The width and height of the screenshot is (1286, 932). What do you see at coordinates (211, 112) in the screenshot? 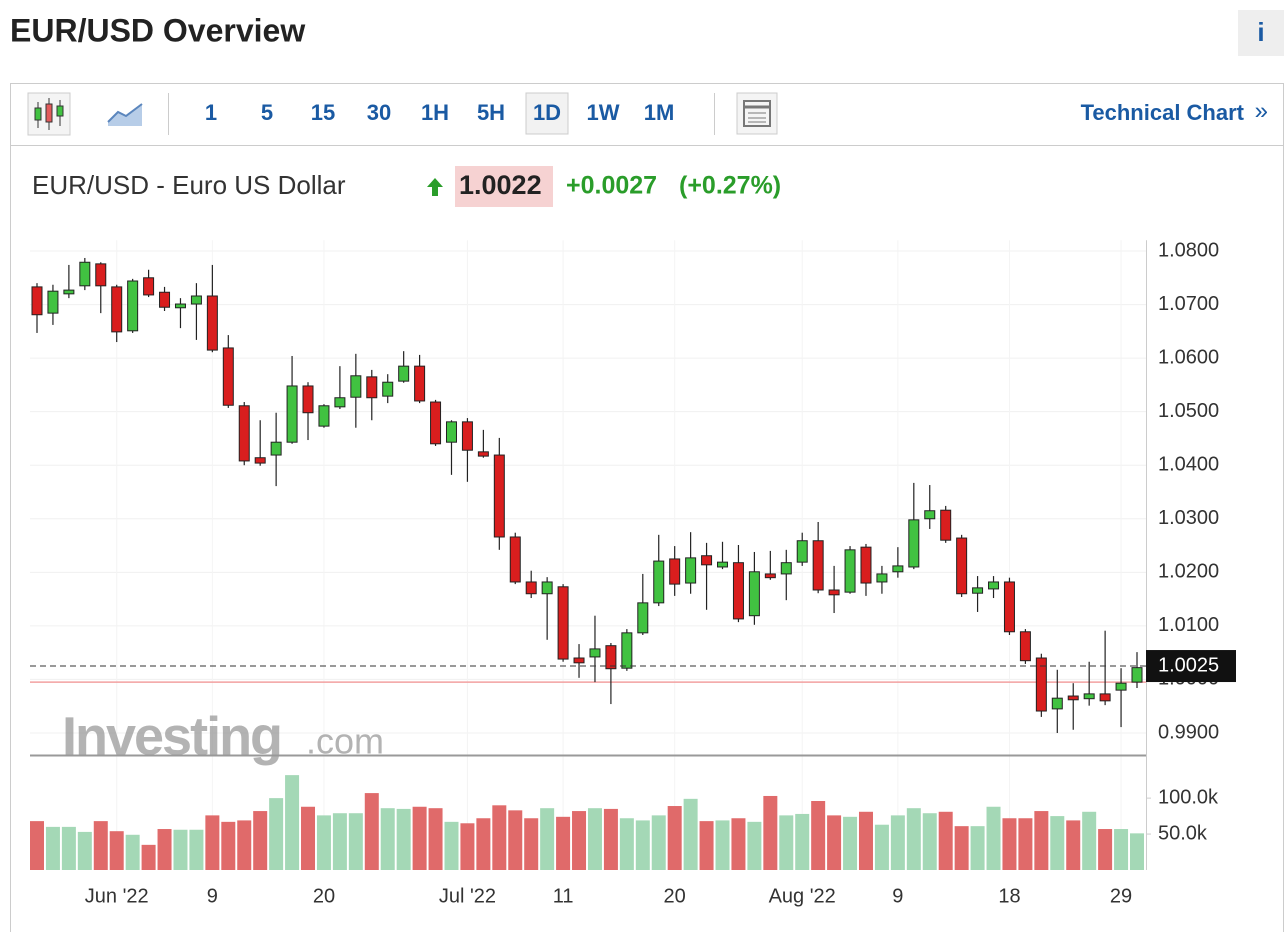
I see `interval-button: 1` at bounding box center [211, 112].